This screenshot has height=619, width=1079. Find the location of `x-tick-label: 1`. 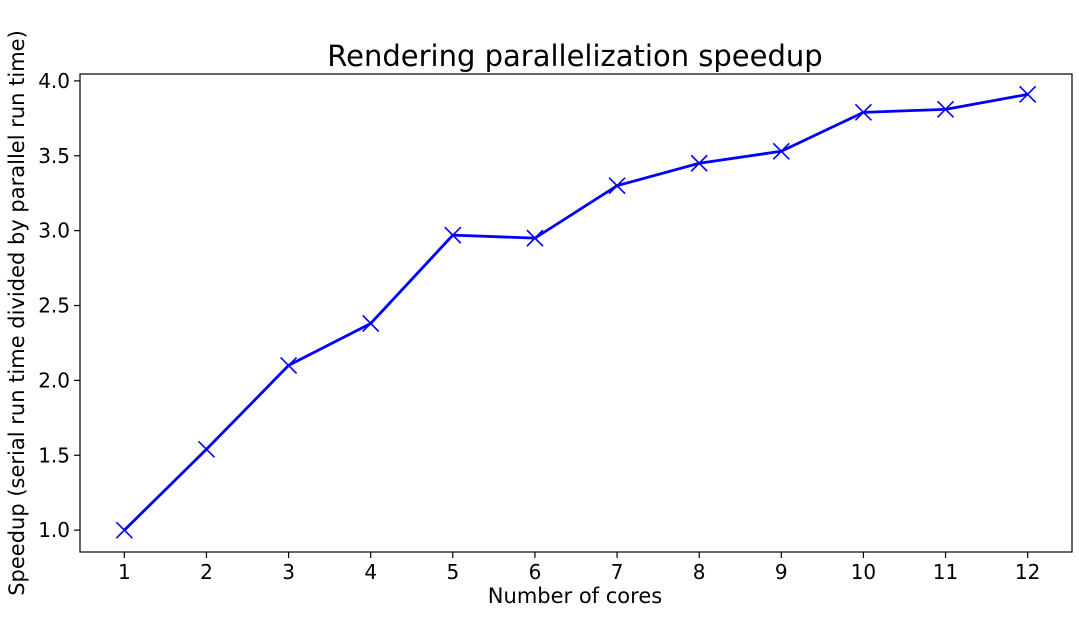

x-tick-label: 1 is located at coordinates (124, 572).